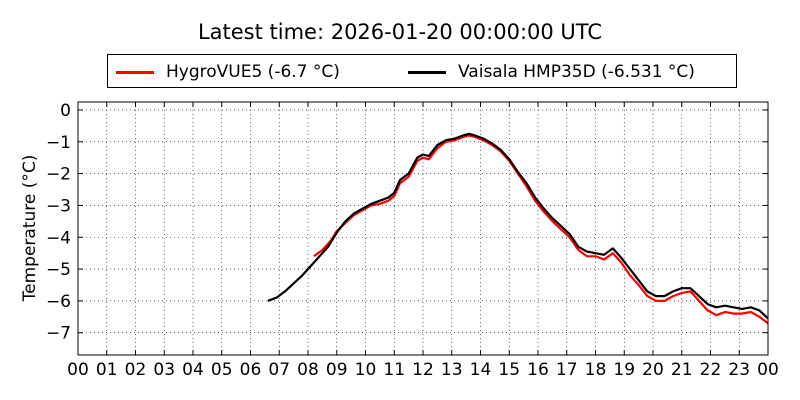 The width and height of the screenshot is (800, 400). What do you see at coordinates (58, 302) in the screenshot?
I see `y-tick-label: −6` at bounding box center [58, 302].